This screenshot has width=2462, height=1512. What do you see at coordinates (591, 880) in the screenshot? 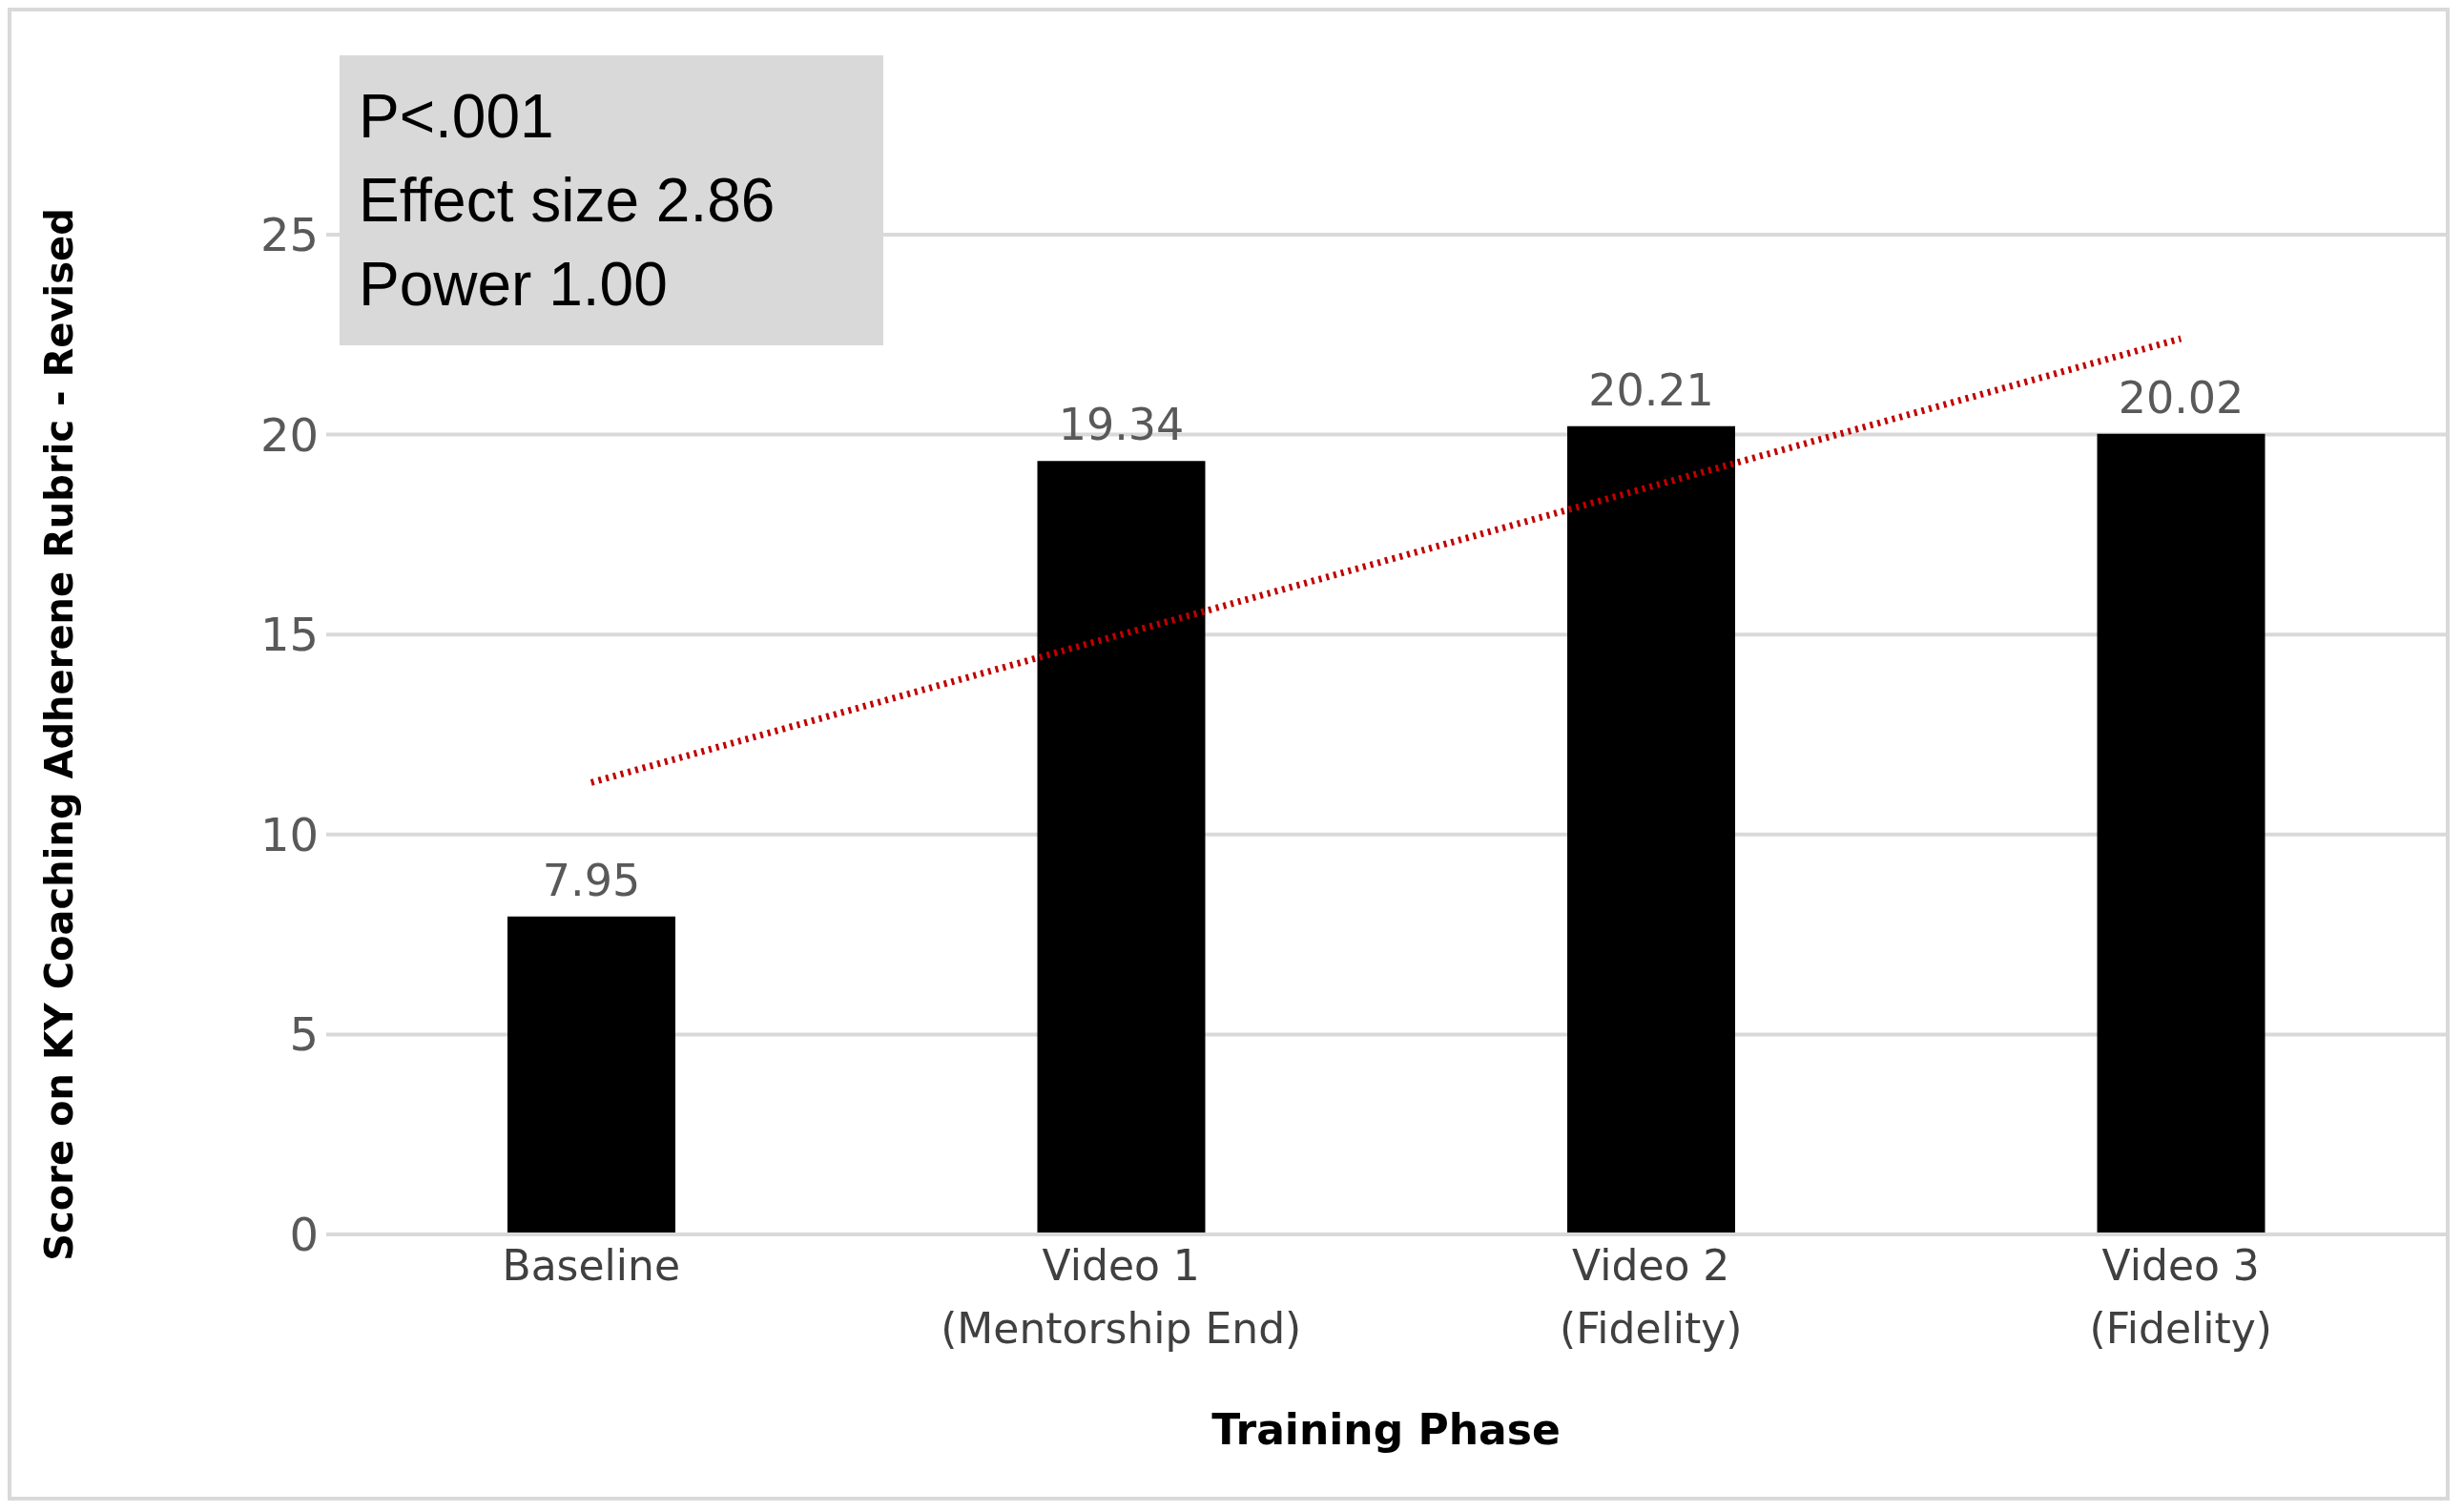
I see `data-label: 7.95` at bounding box center [591, 880].